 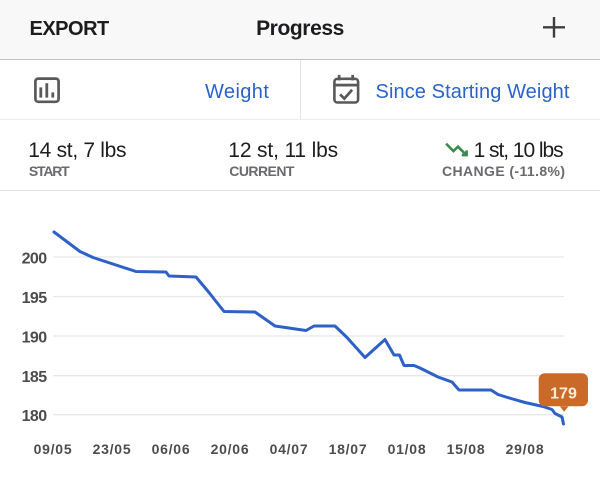 I want to click on svg-text: 01/08, so click(x=407, y=449).